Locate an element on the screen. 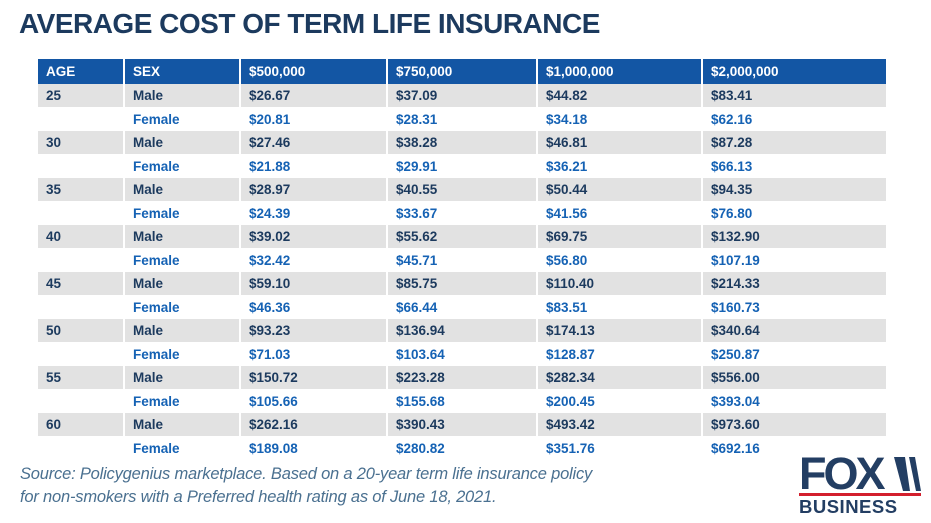 This screenshot has height=523, width=931. price-cell-1m: $50.44 is located at coordinates (620, 190).